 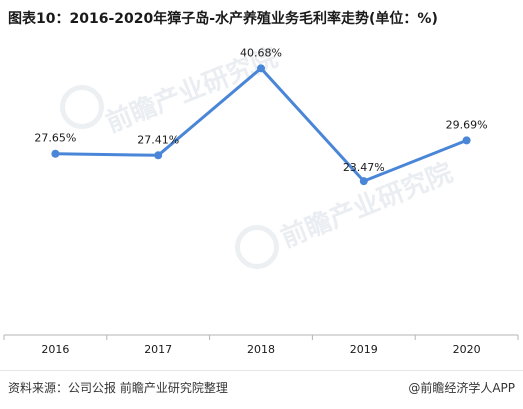 What do you see at coordinates (261, 370) in the screenshot?
I see `footer-divider` at bounding box center [261, 370].